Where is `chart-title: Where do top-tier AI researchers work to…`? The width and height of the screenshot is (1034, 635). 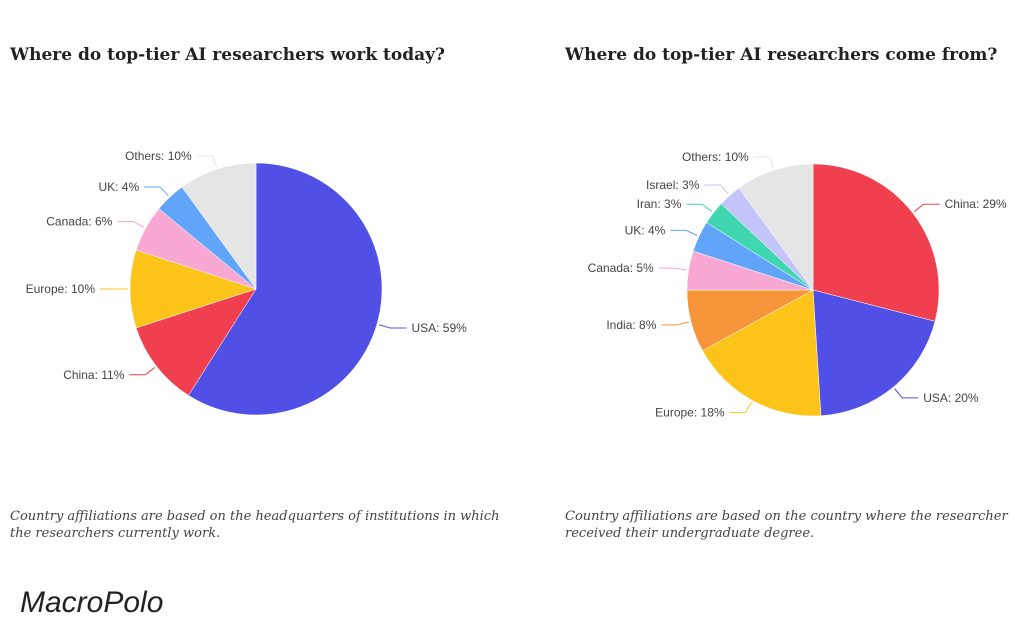 chart-title: Where do top-tier AI researchers work to… is located at coordinates (227, 55).